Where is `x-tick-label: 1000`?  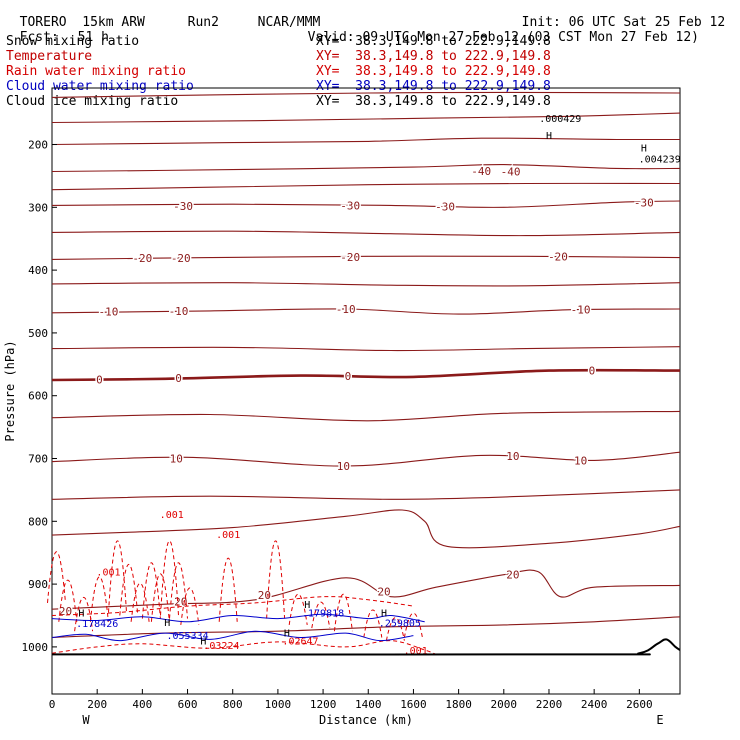 x-tick-label: 1000 is located at coordinates (278, 704).